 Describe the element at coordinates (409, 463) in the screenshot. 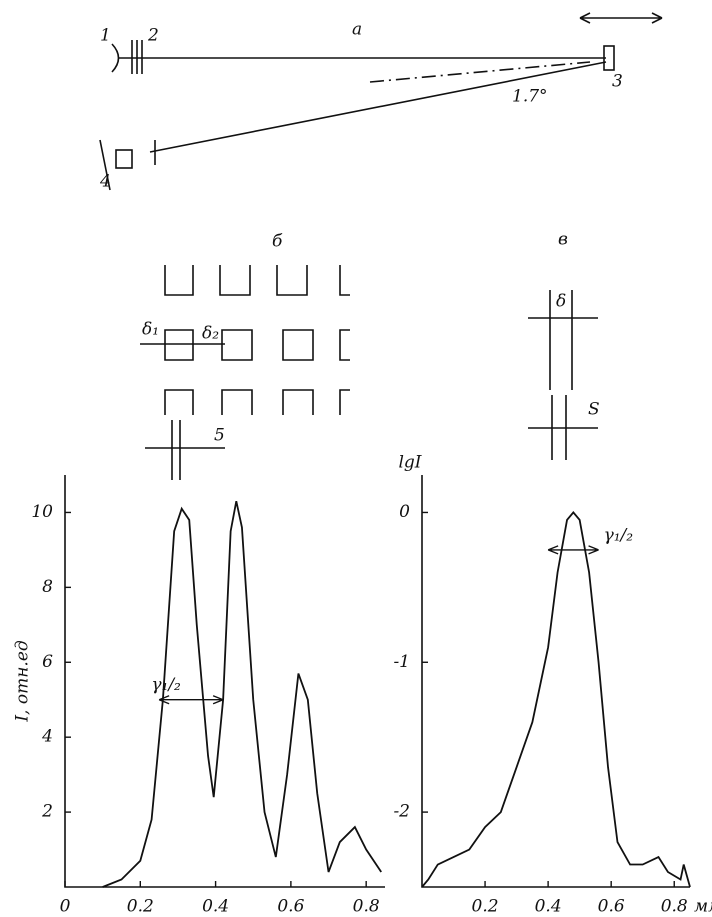

I see `y-axis-label: lgI` at that location.